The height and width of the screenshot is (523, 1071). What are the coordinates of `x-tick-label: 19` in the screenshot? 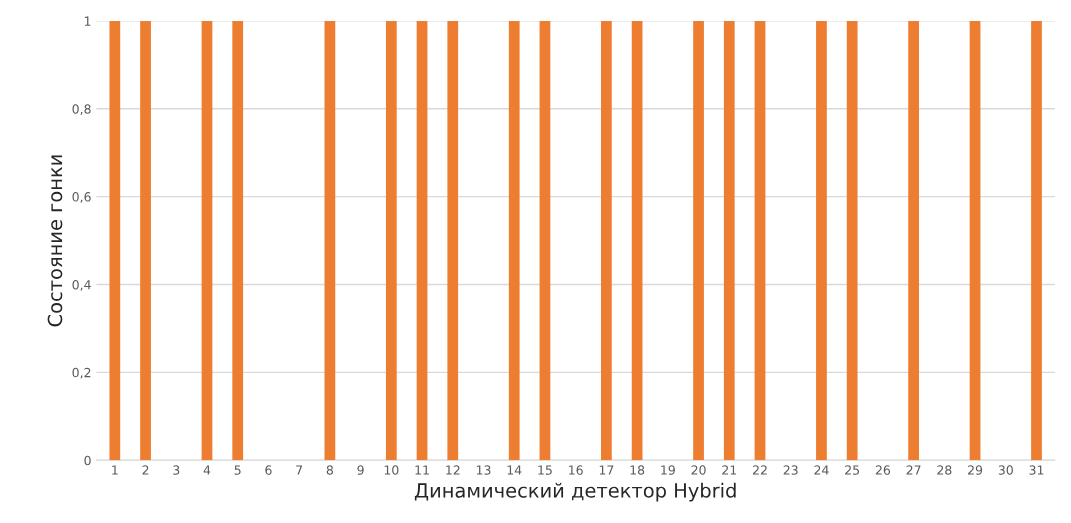 It's located at (668, 470).